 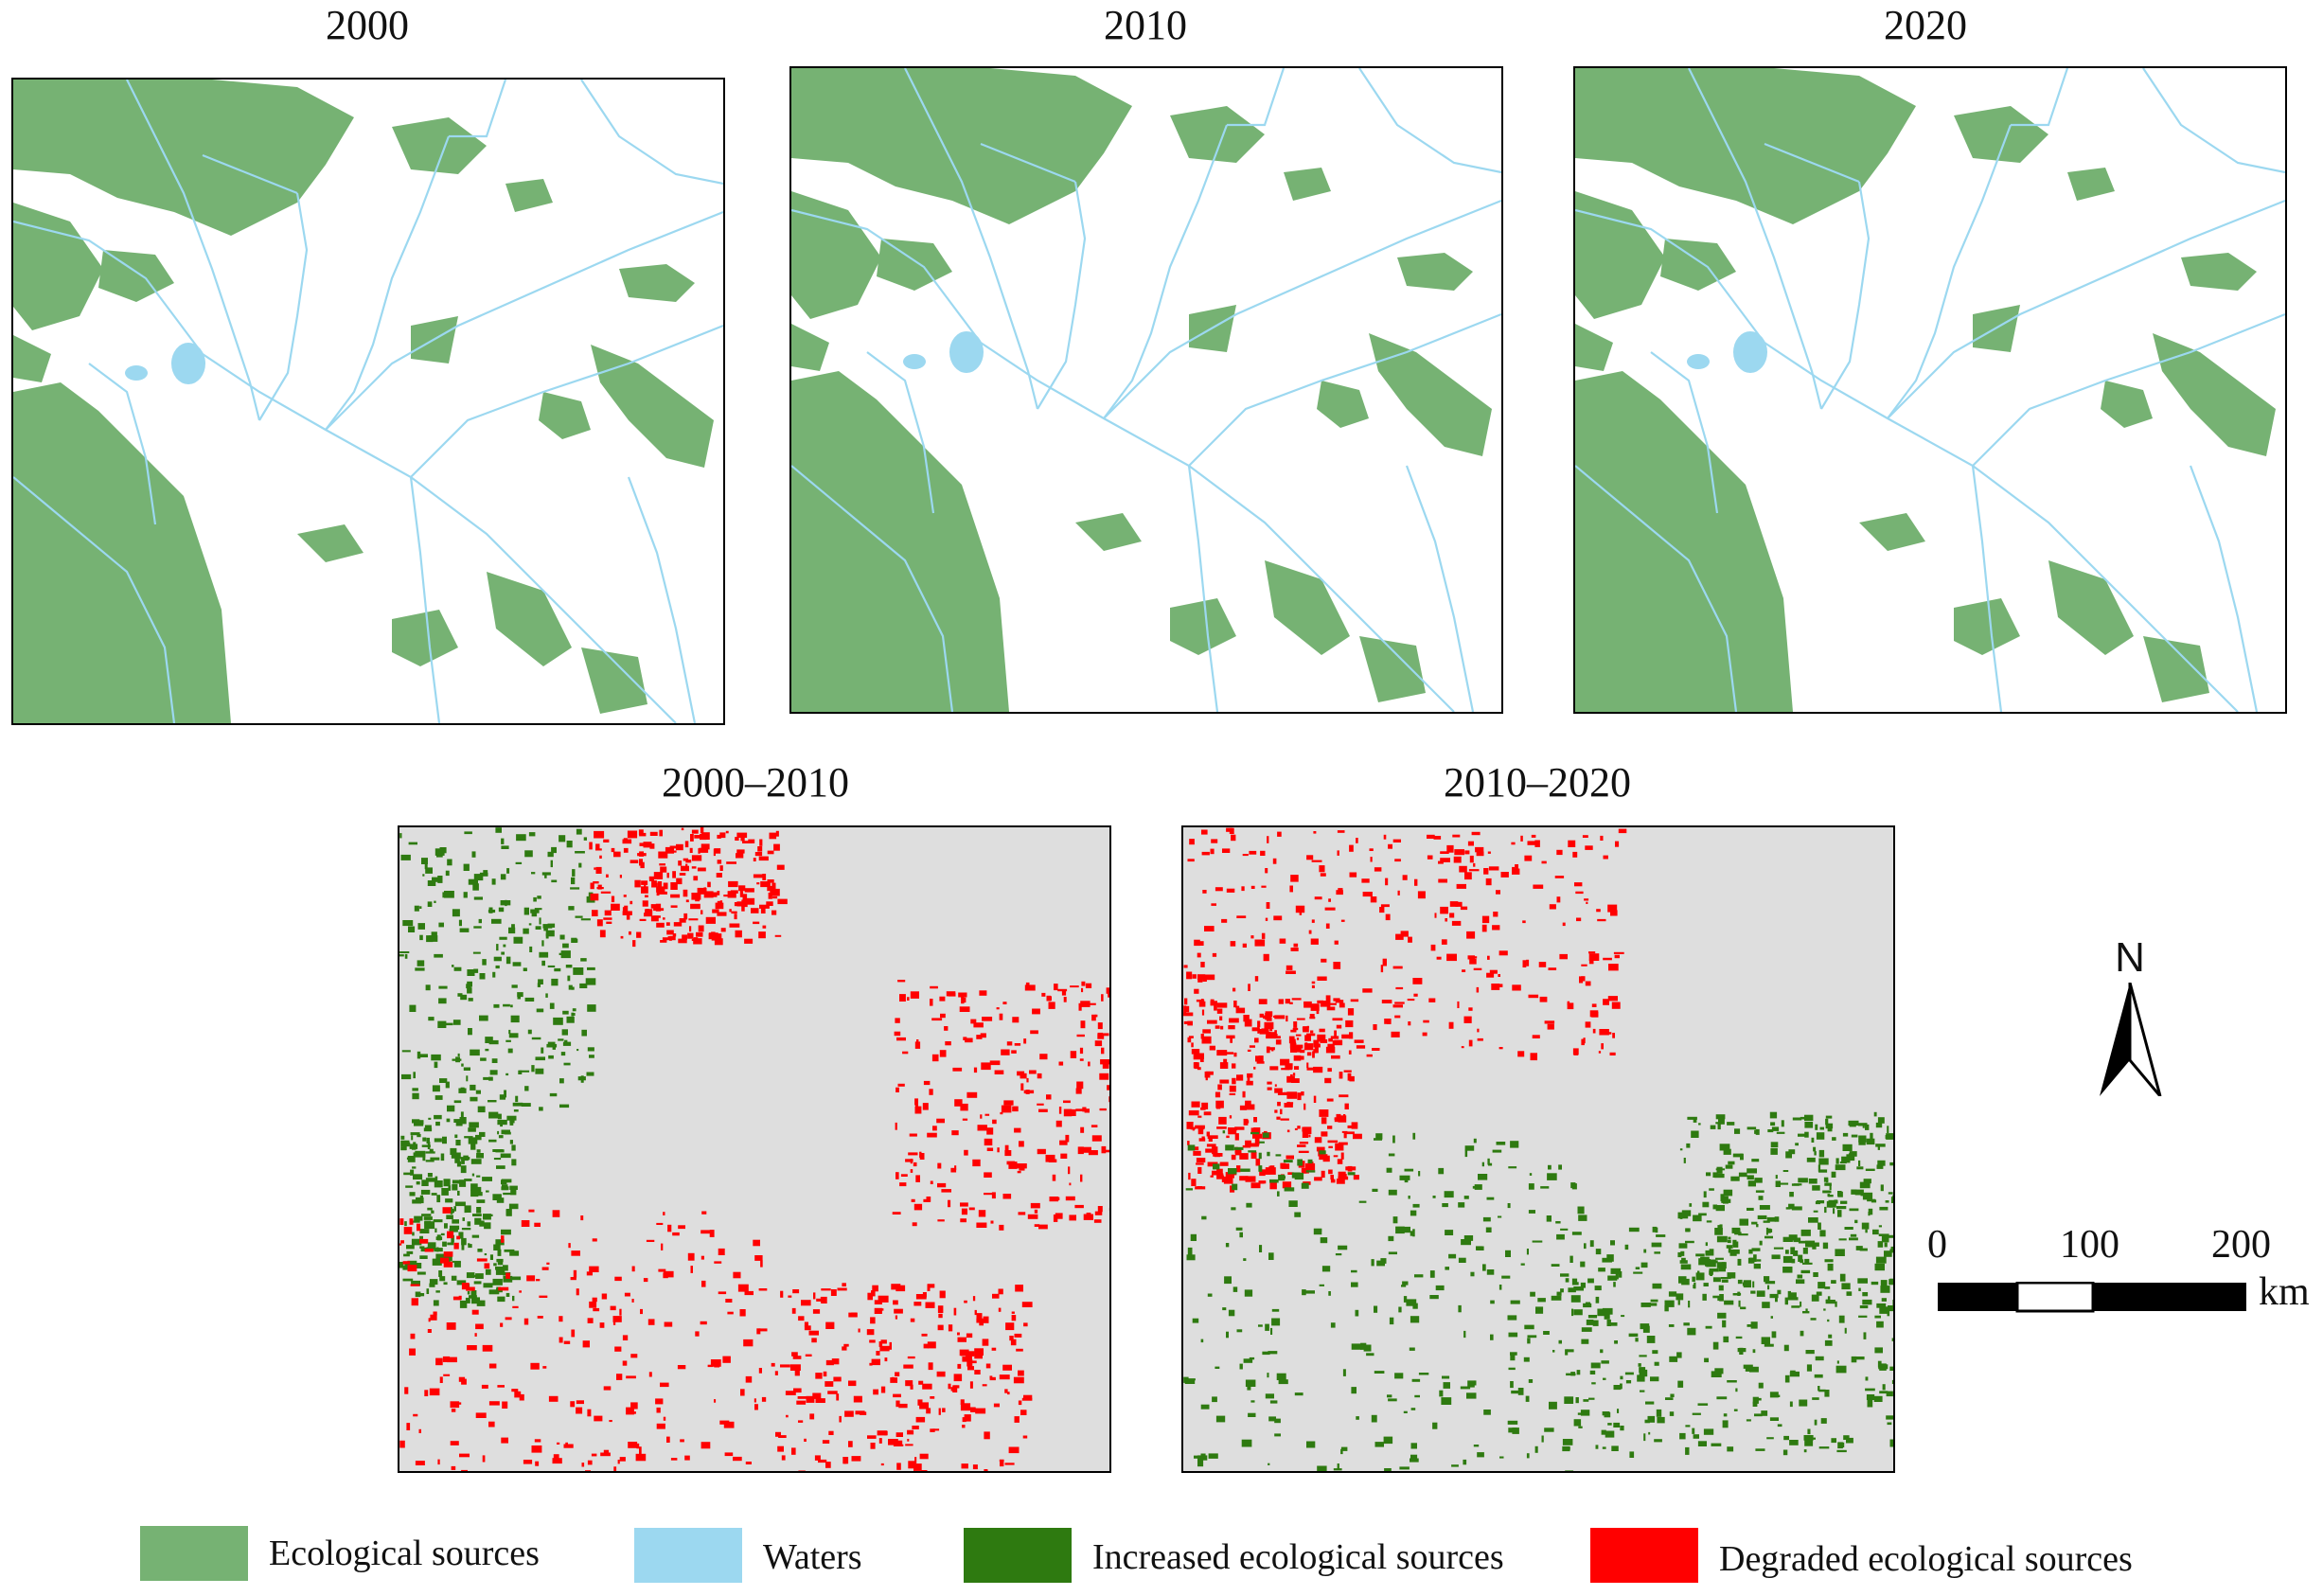 I want to click on map-change-2010-2020, so click(x=1538, y=1149).